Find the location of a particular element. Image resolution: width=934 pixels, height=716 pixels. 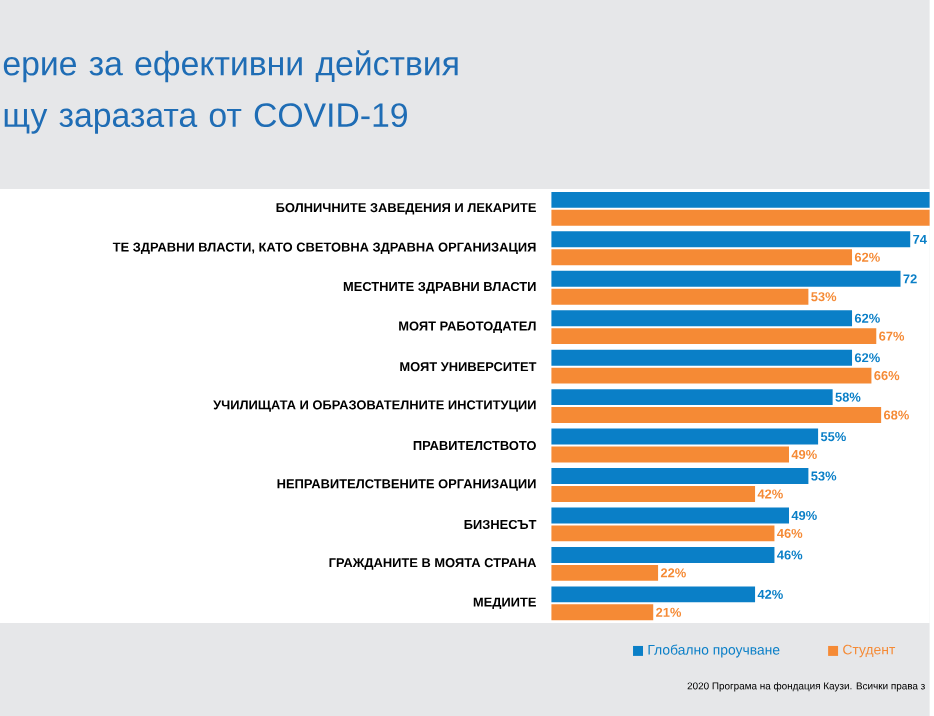

text: ерие за ефективни действия щу заразата от COVID-19 is located at coordinates (230, 91).